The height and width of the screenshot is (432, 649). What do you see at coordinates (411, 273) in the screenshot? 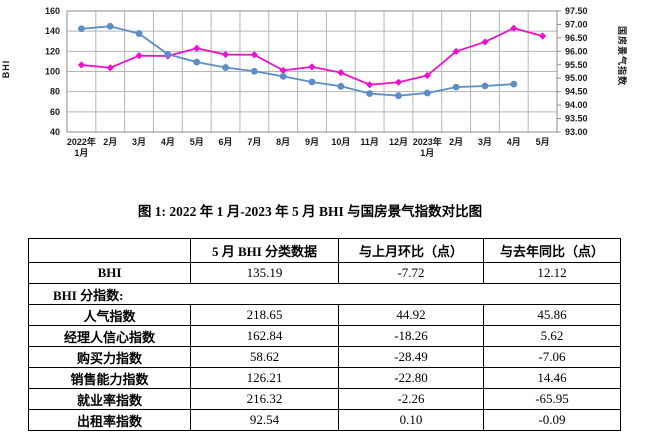
I see `value-cell: -7.72` at bounding box center [411, 273].